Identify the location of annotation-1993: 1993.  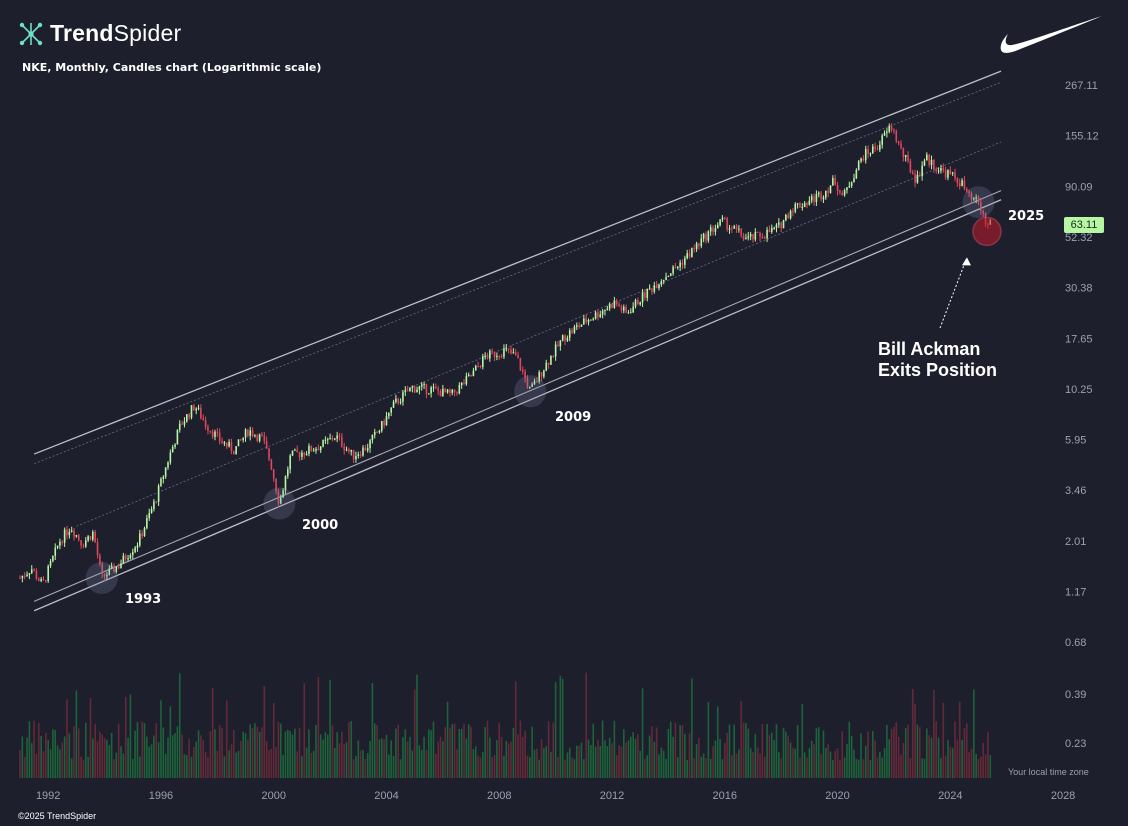
(143, 599).